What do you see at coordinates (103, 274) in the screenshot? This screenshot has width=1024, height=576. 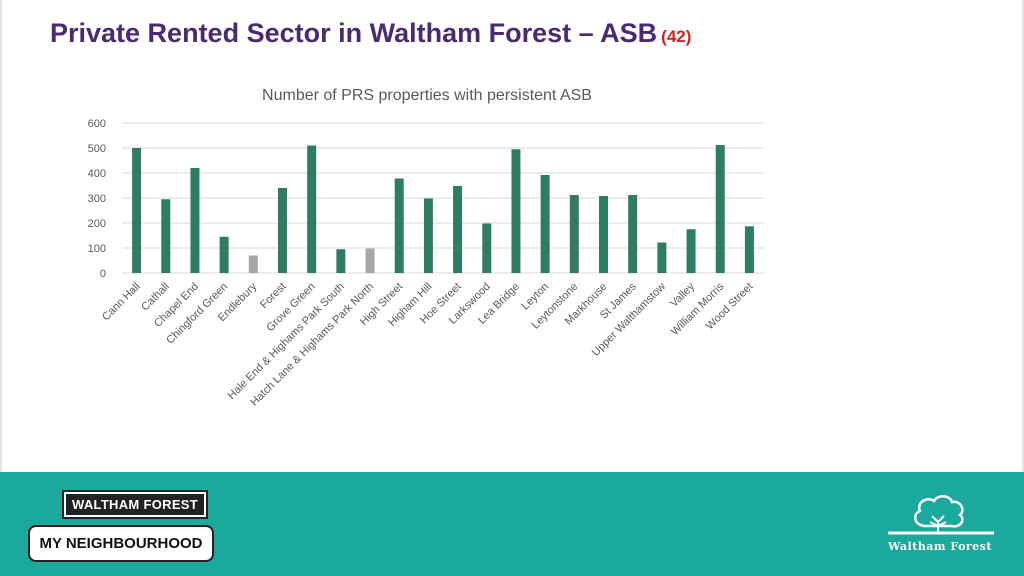 I see `y-tick-label: 0` at bounding box center [103, 274].